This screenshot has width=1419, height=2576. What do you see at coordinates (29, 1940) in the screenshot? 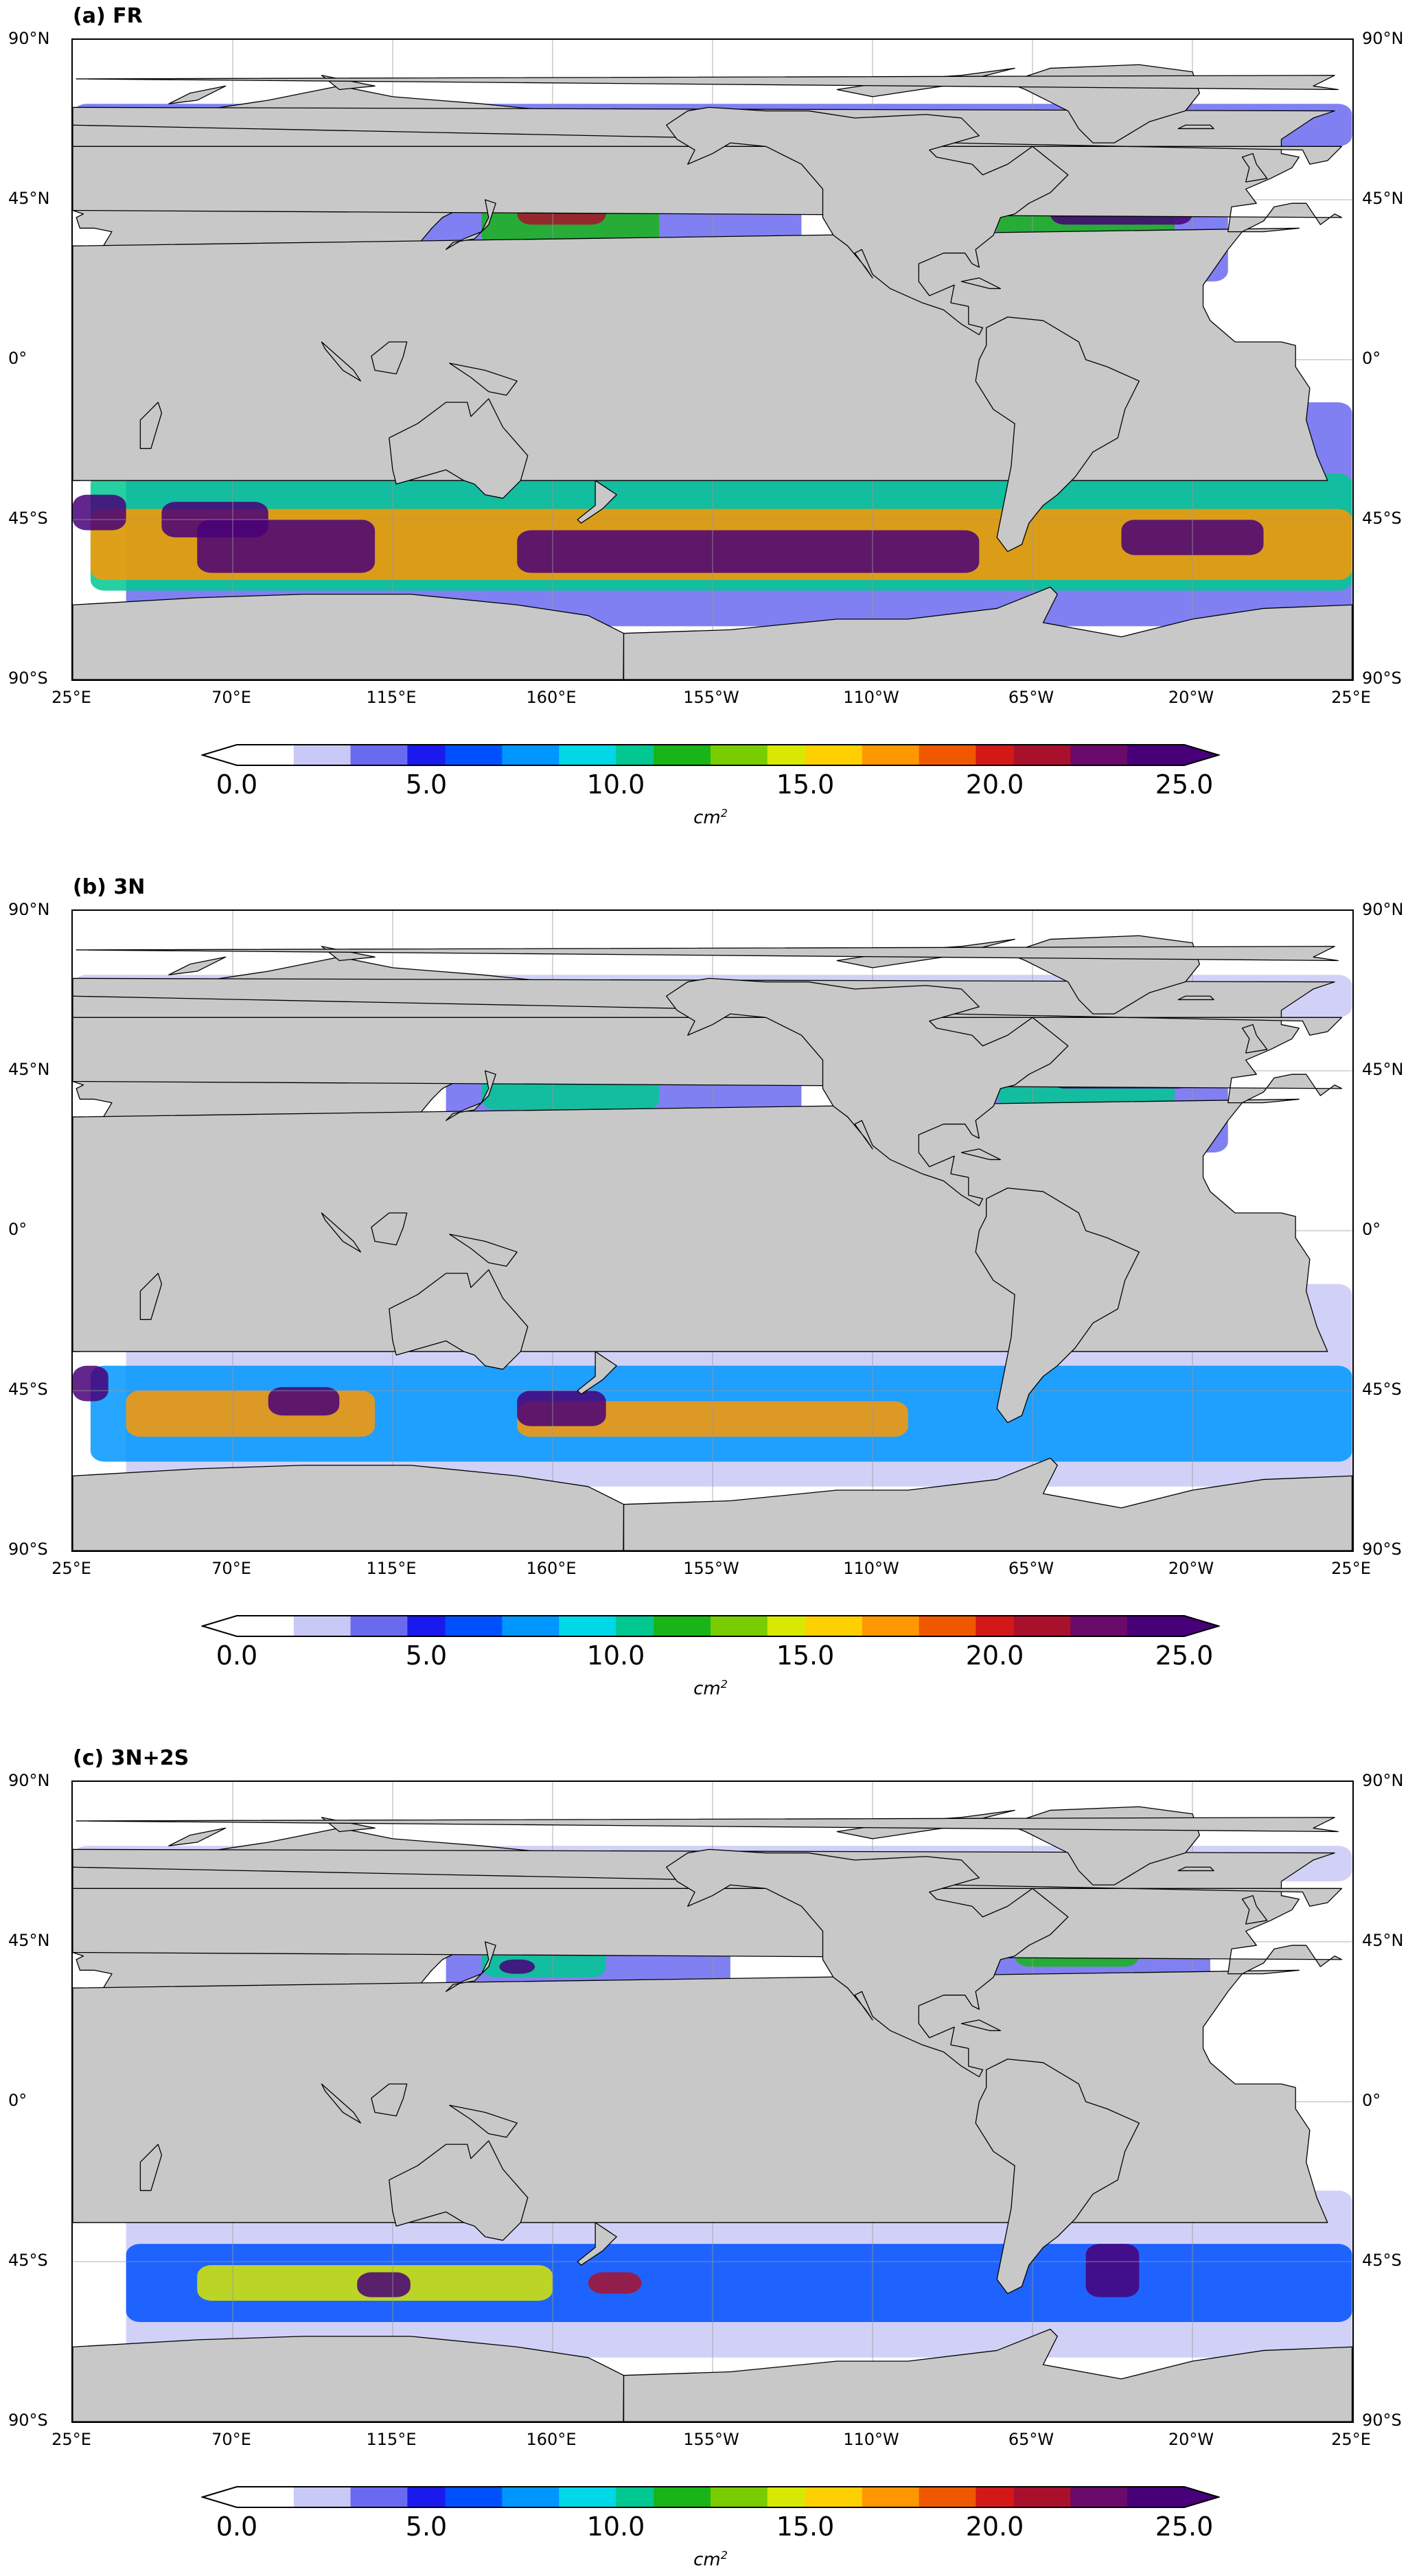
I see `latitude-label-left: 45°N` at bounding box center [29, 1940].